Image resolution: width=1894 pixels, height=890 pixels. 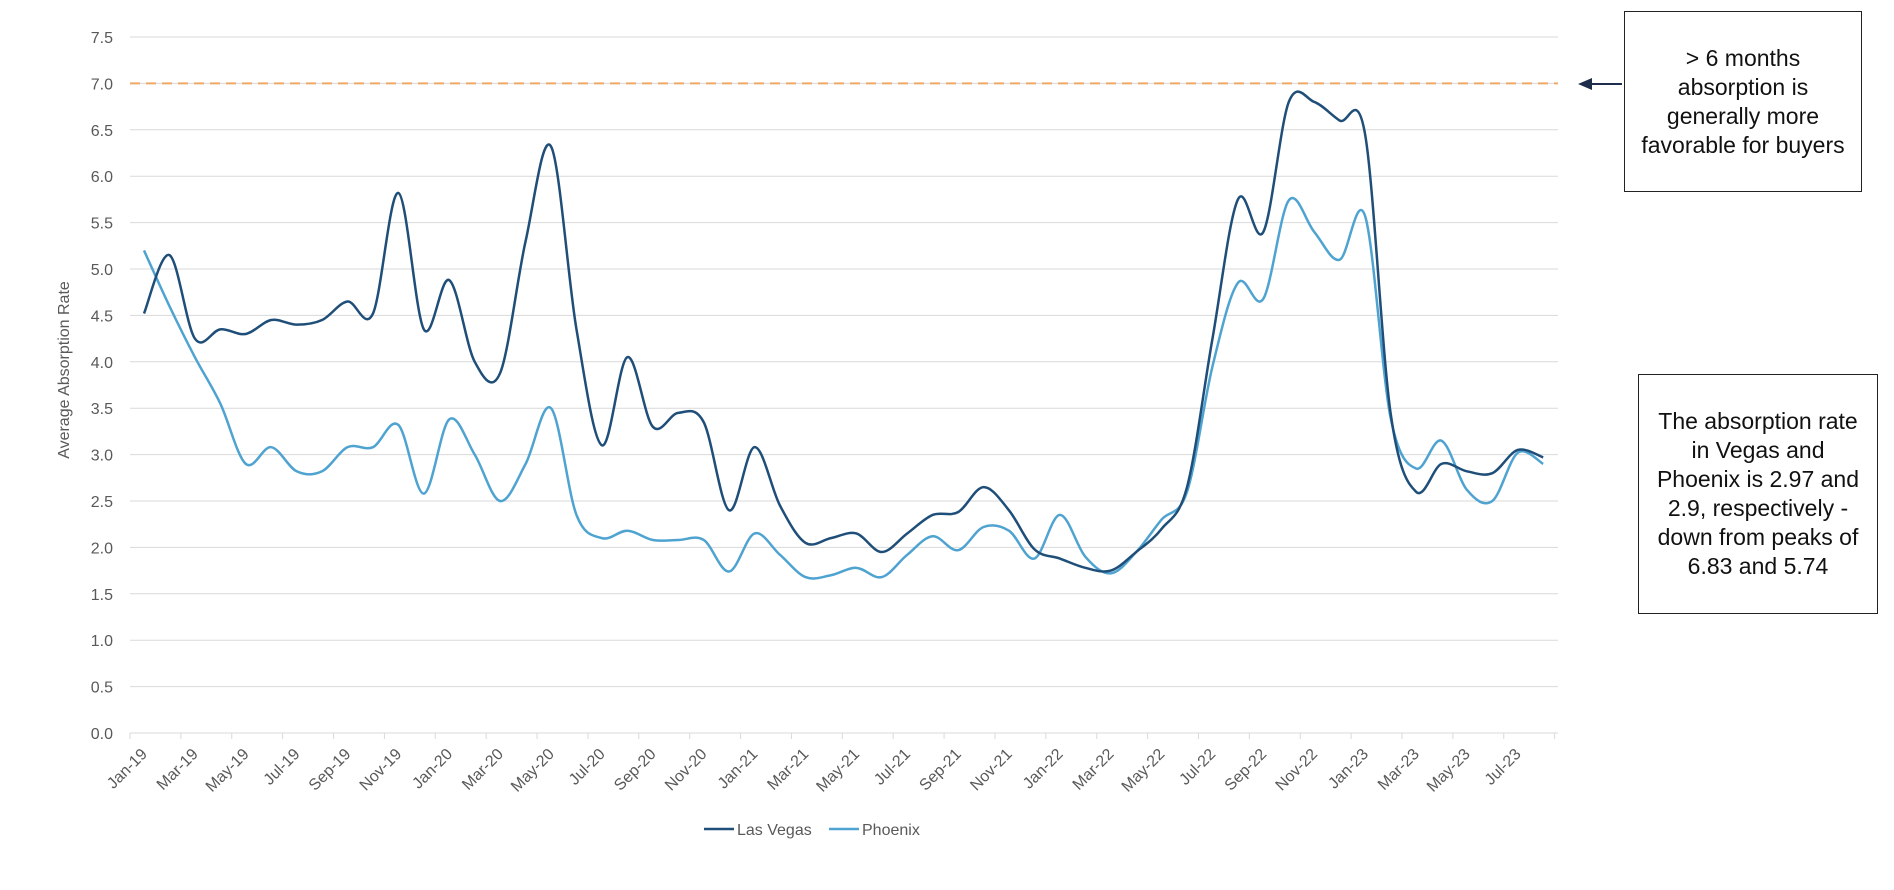 I want to click on x-tick-label: Jul-22, so click(x=1197, y=767).